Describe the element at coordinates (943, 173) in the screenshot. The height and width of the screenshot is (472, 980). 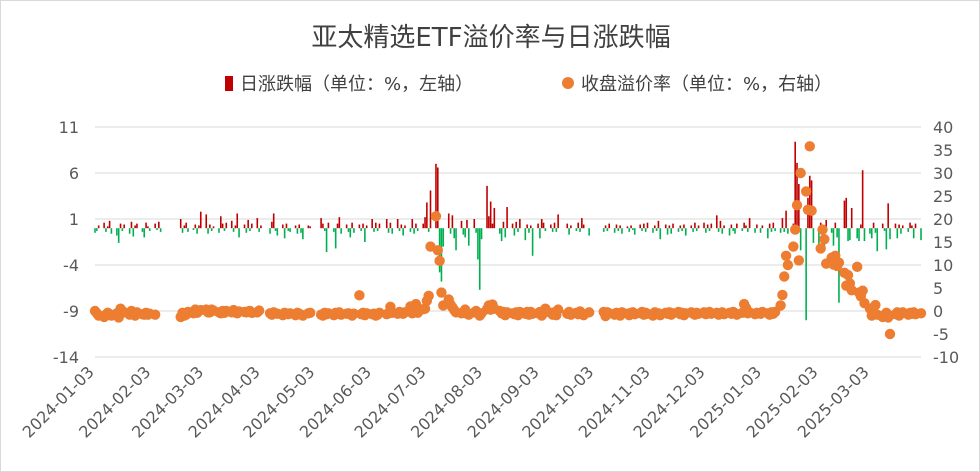
I see `right-tick-label: 30` at that location.